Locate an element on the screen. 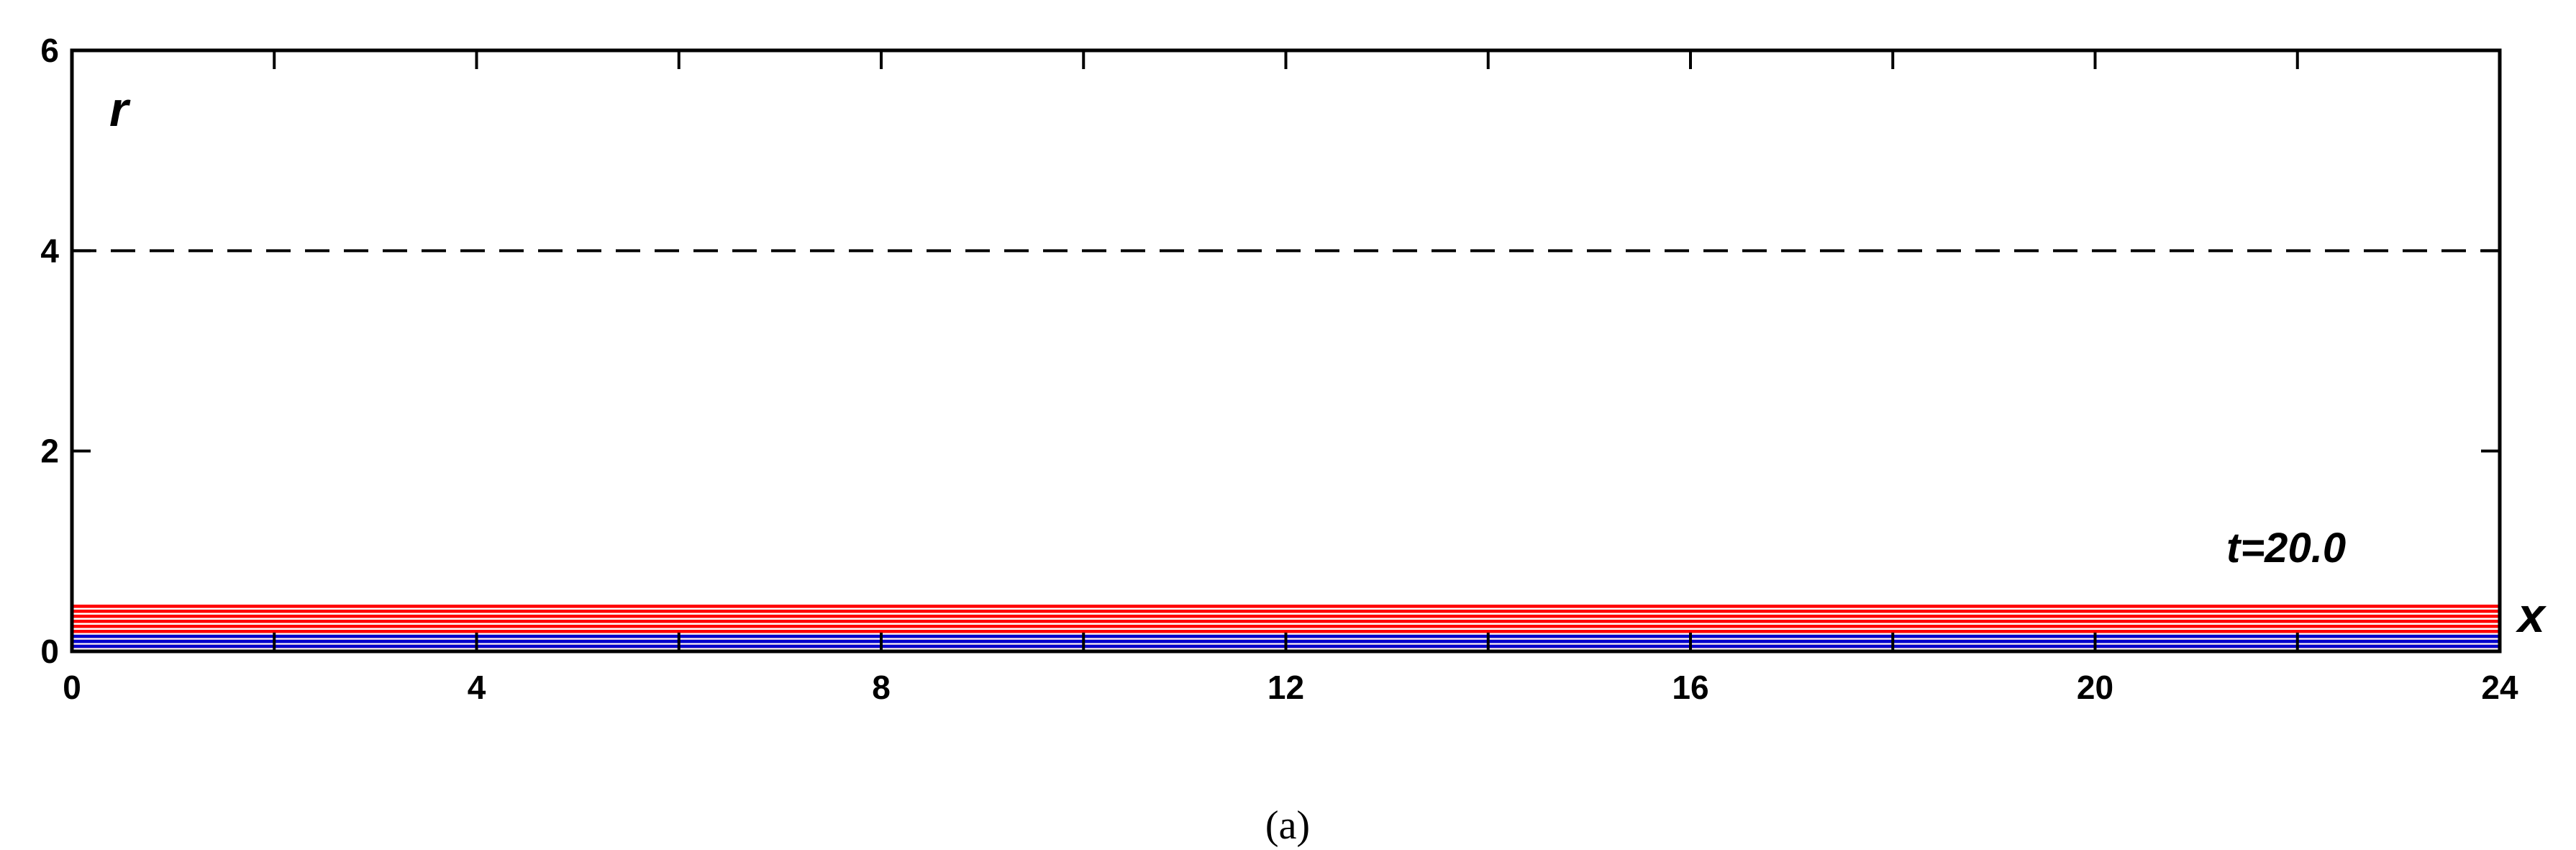  x-tick-label-1: 4 is located at coordinates (477, 688).